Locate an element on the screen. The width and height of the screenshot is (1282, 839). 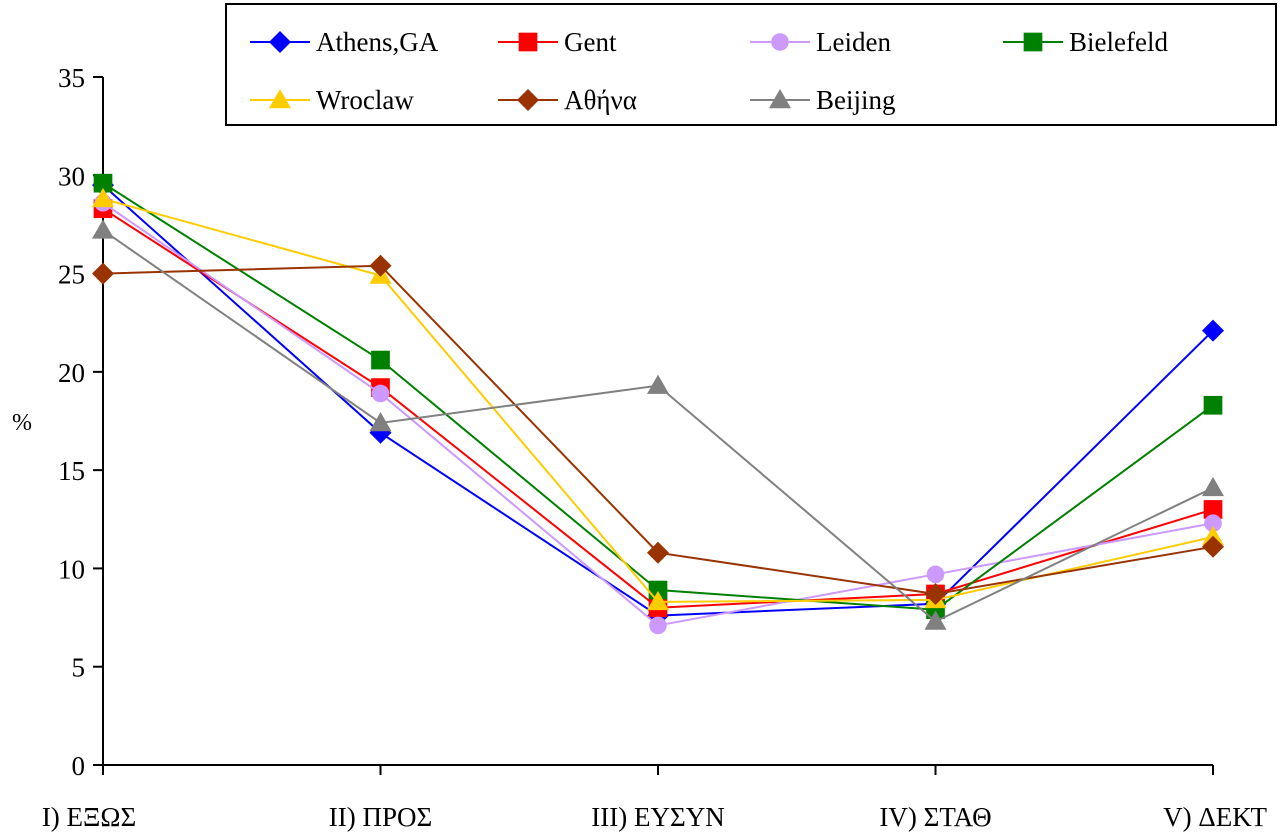
y-tick-label: 25 is located at coordinates (71, 275).